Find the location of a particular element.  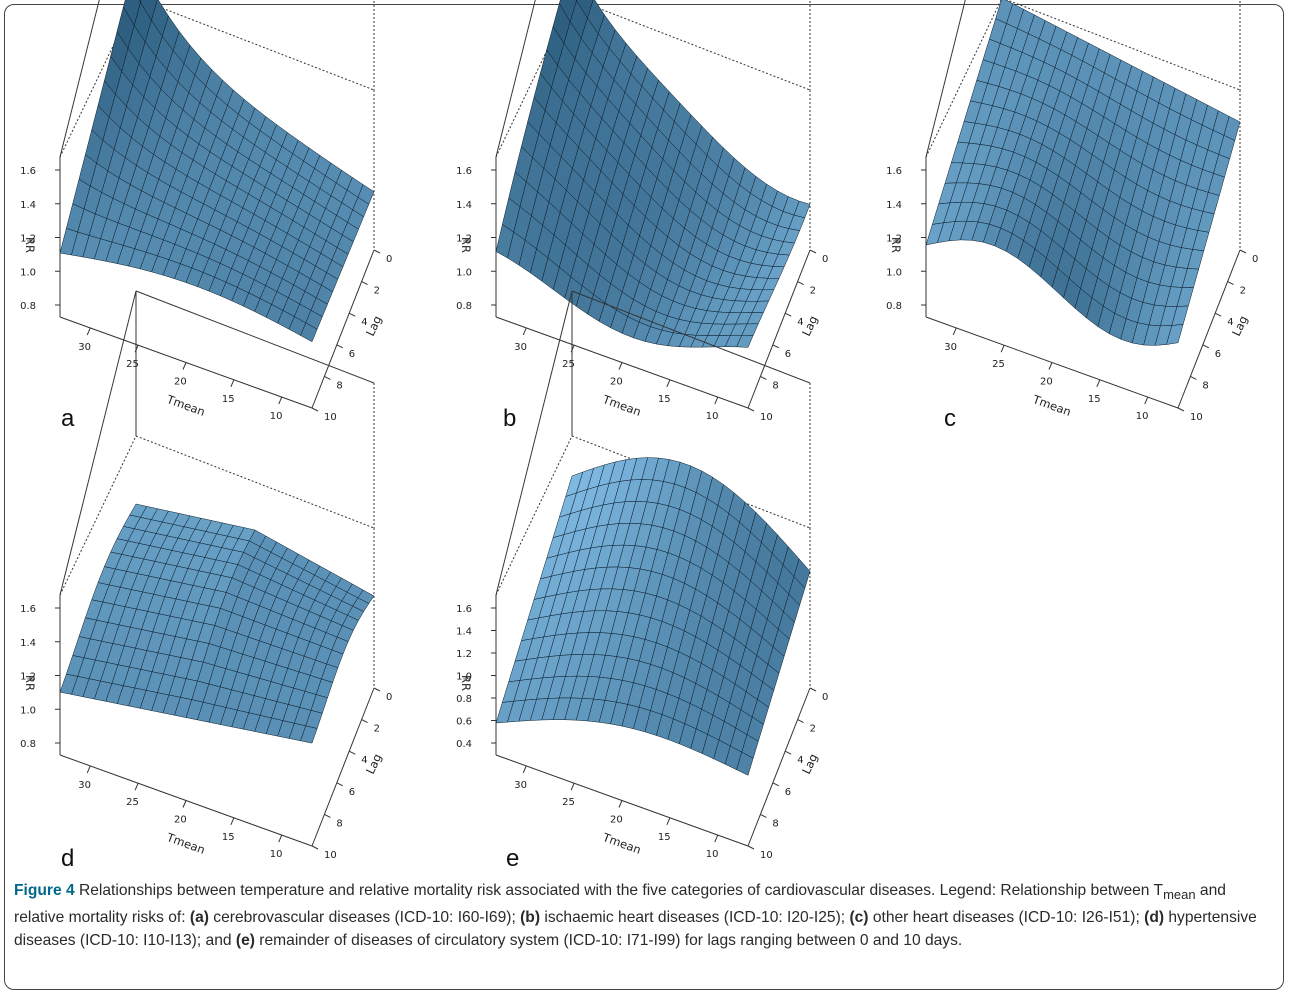

caption-tag-e: (e) is located at coordinates (245, 941).